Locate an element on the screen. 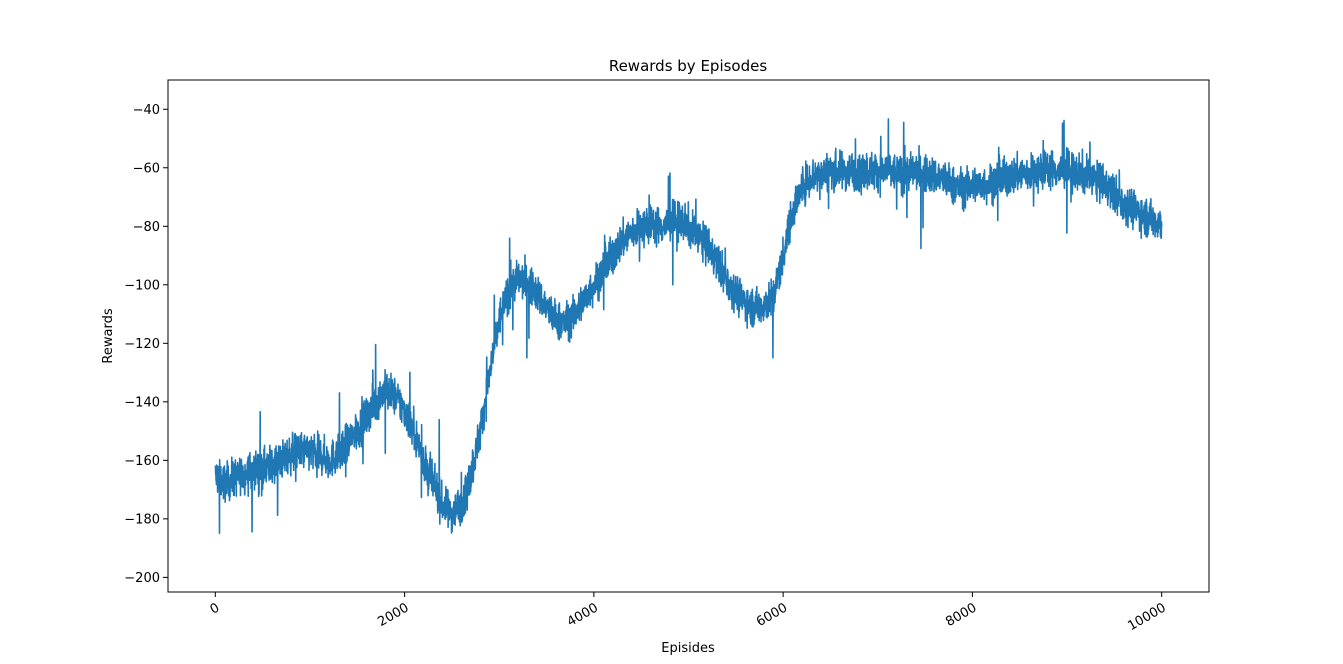  y-tick-label: −40 is located at coordinates (146, 110).